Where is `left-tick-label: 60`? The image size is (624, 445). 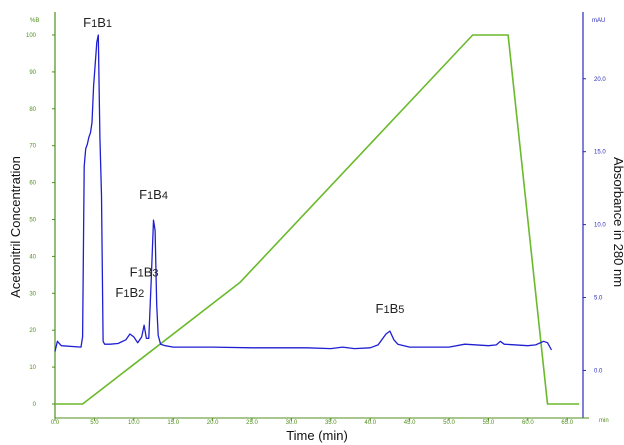
left-tick-label: 60 is located at coordinates (32, 184).